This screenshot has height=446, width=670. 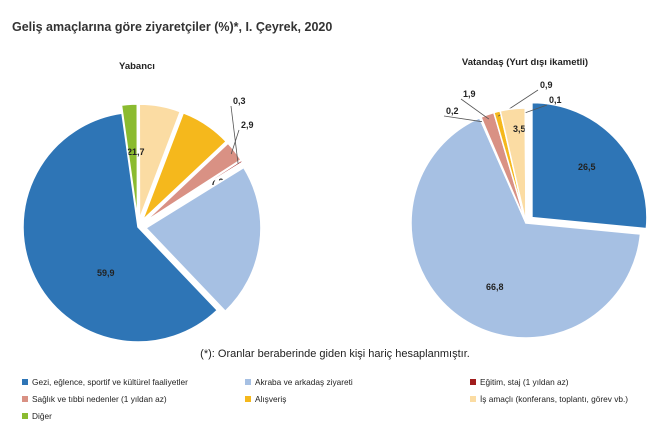 I want to click on pie-slice-gezi, so click(x=589, y=165).